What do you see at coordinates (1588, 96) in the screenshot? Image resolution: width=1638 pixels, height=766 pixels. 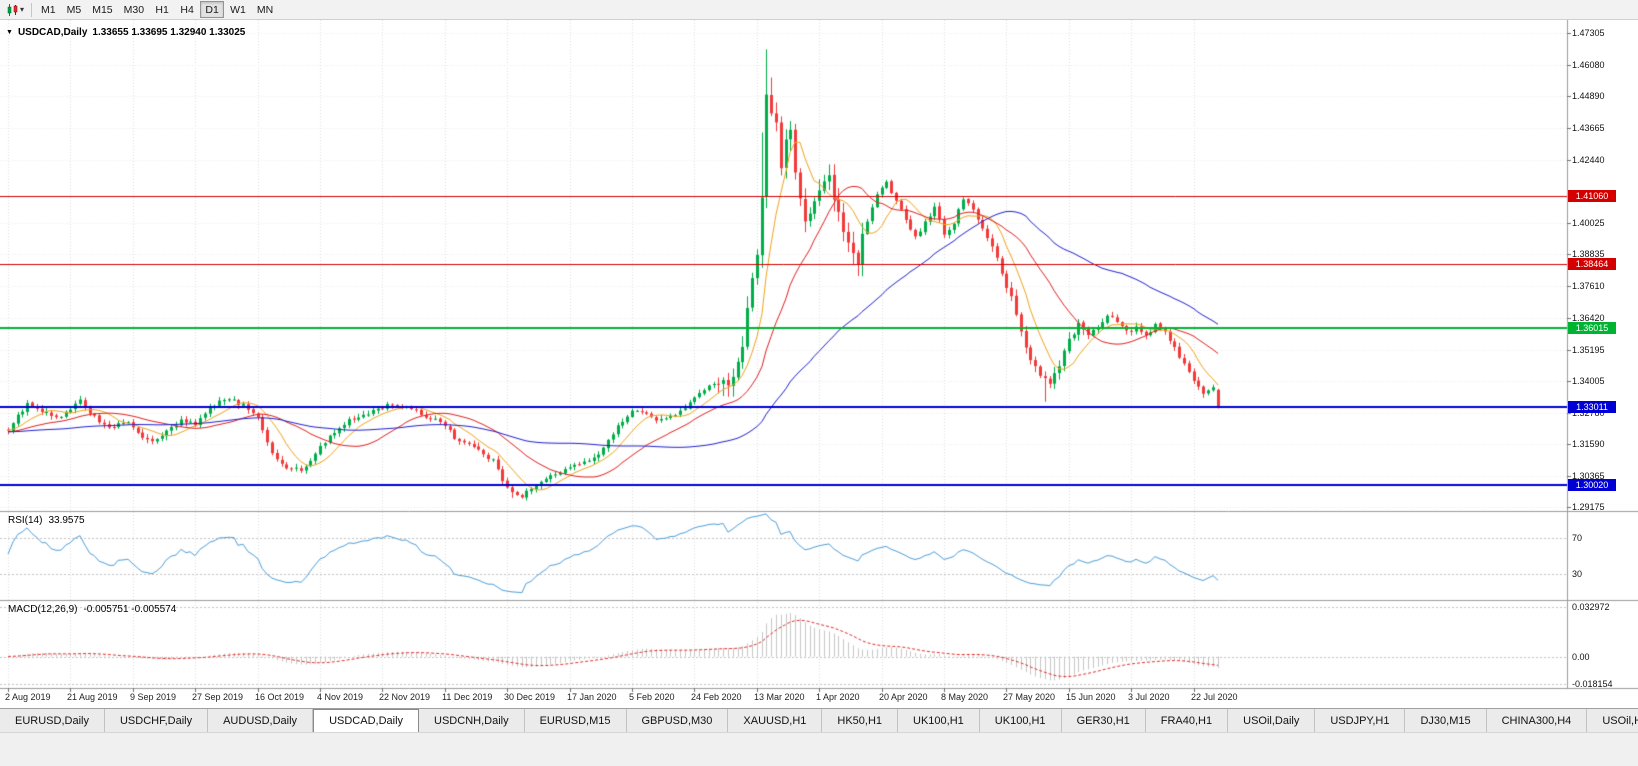 I see `price-scale-tick: 1.44890` at bounding box center [1588, 96].